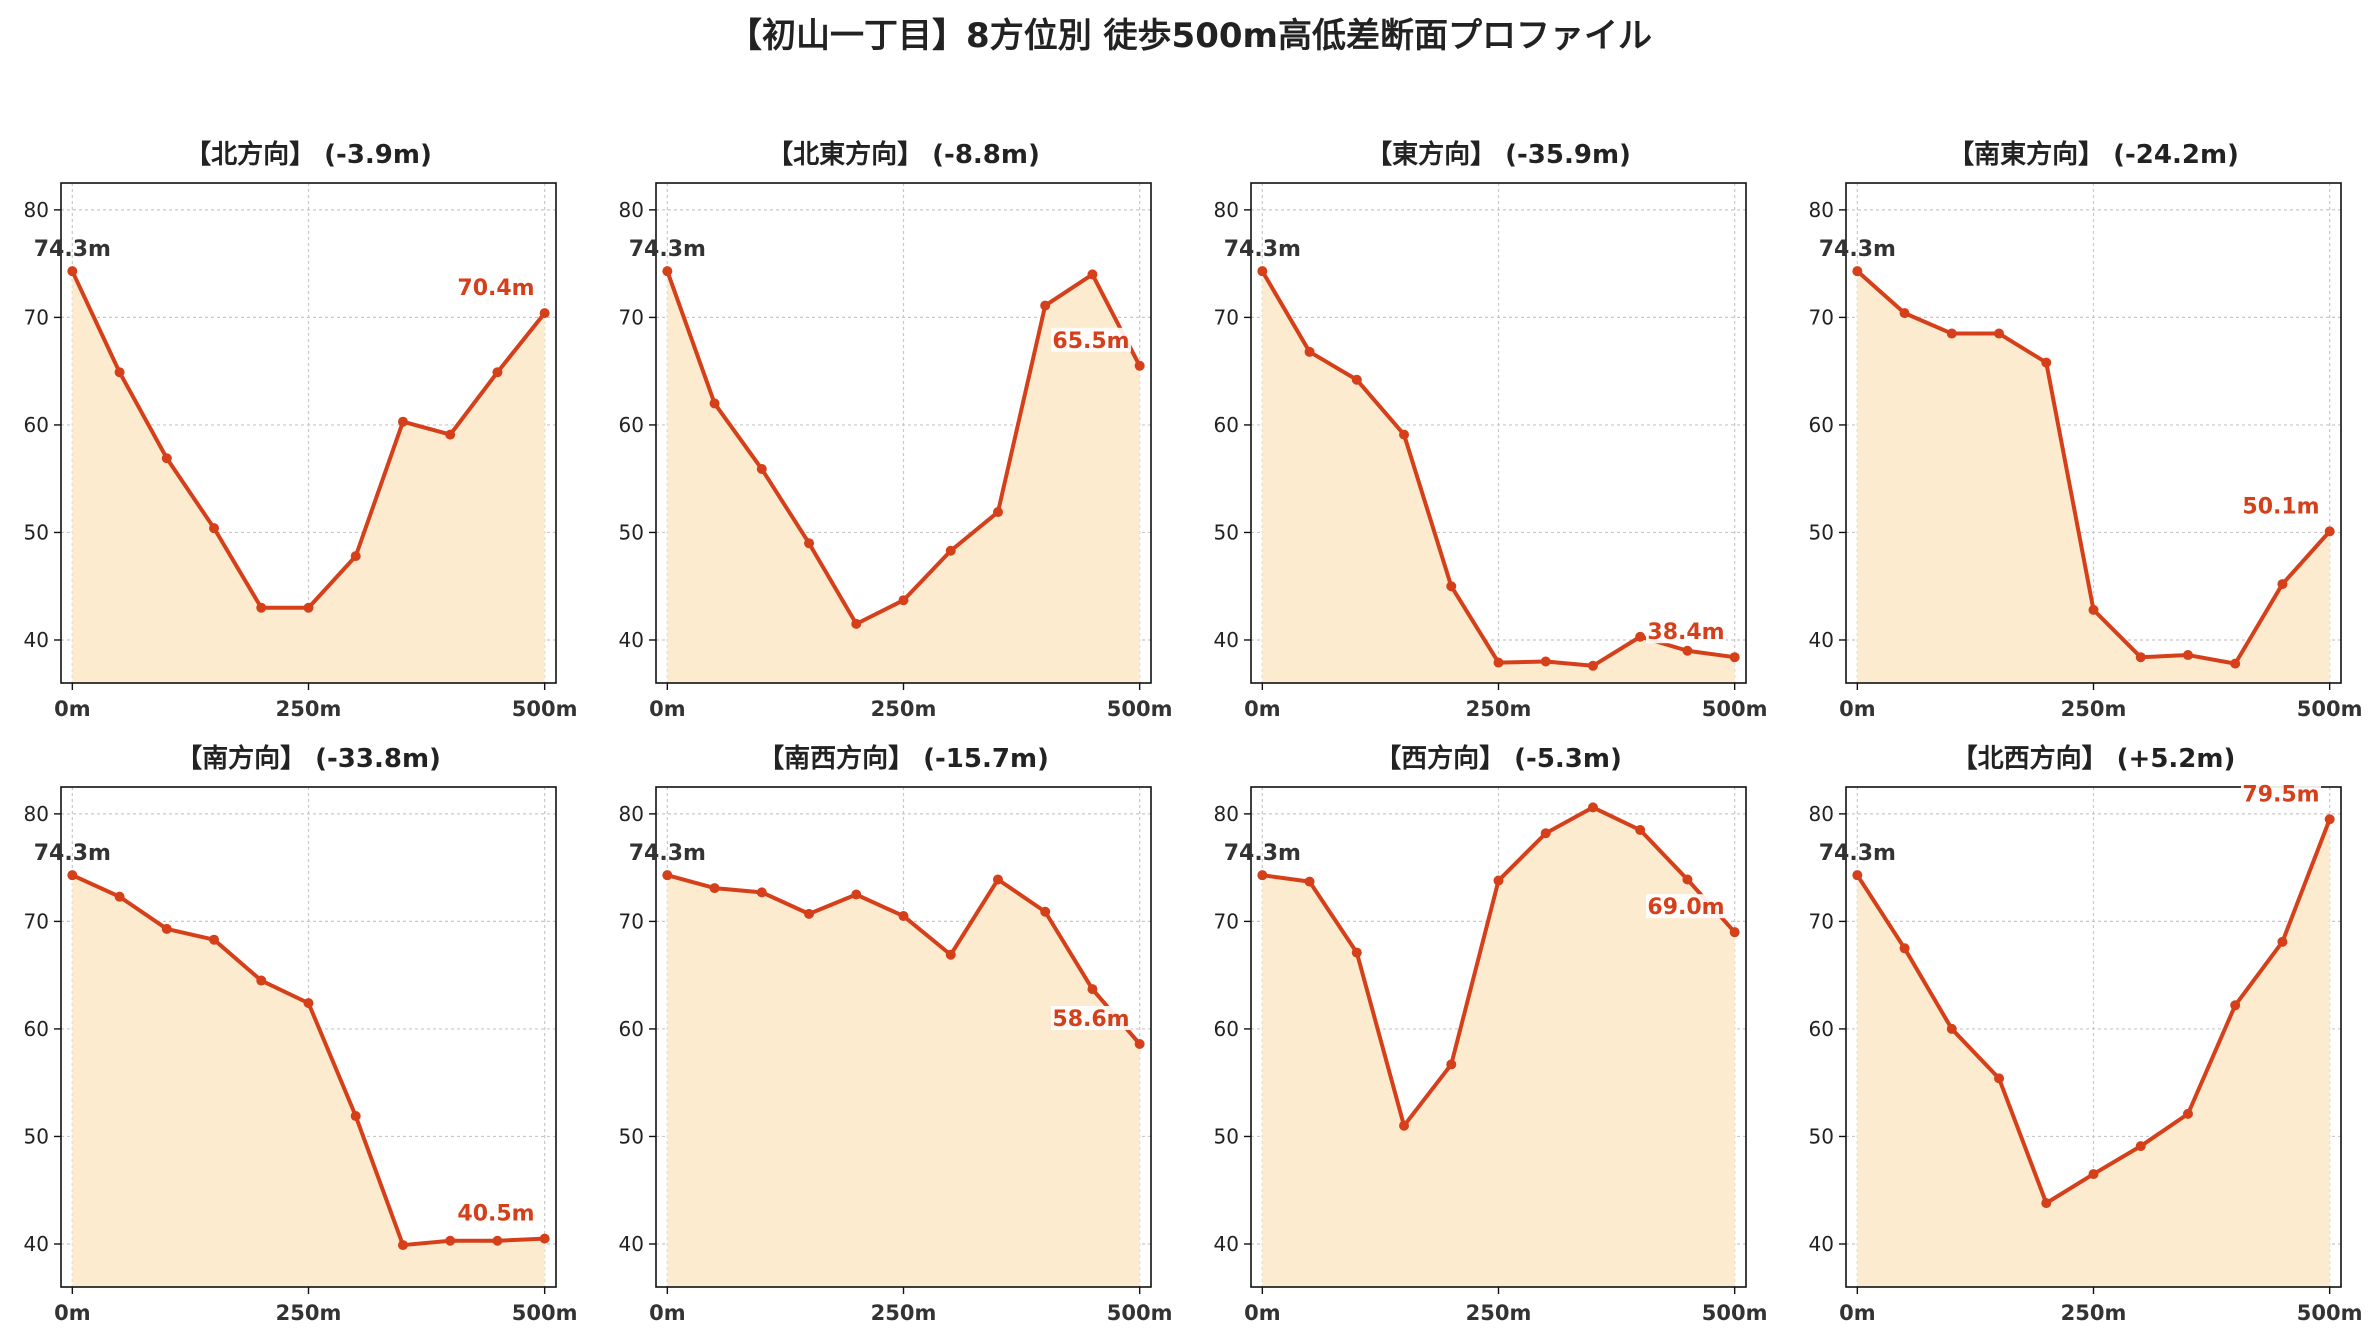 This screenshot has height=1344, width=2380. What do you see at coordinates (2093, 154) in the screenshot?
I see `subplot-title: 【南東方向】 (-24.2m)` at bounding box center [2093, 154].